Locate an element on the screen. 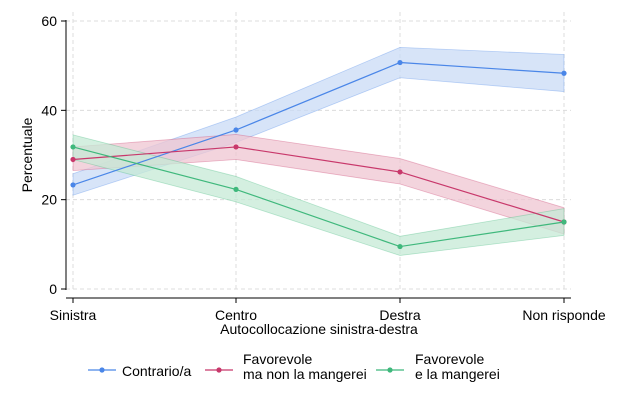 This screenshot has height=417, width=640. legend-label: Favorevole ma non la mangerei is located at coordinates (305, 366).